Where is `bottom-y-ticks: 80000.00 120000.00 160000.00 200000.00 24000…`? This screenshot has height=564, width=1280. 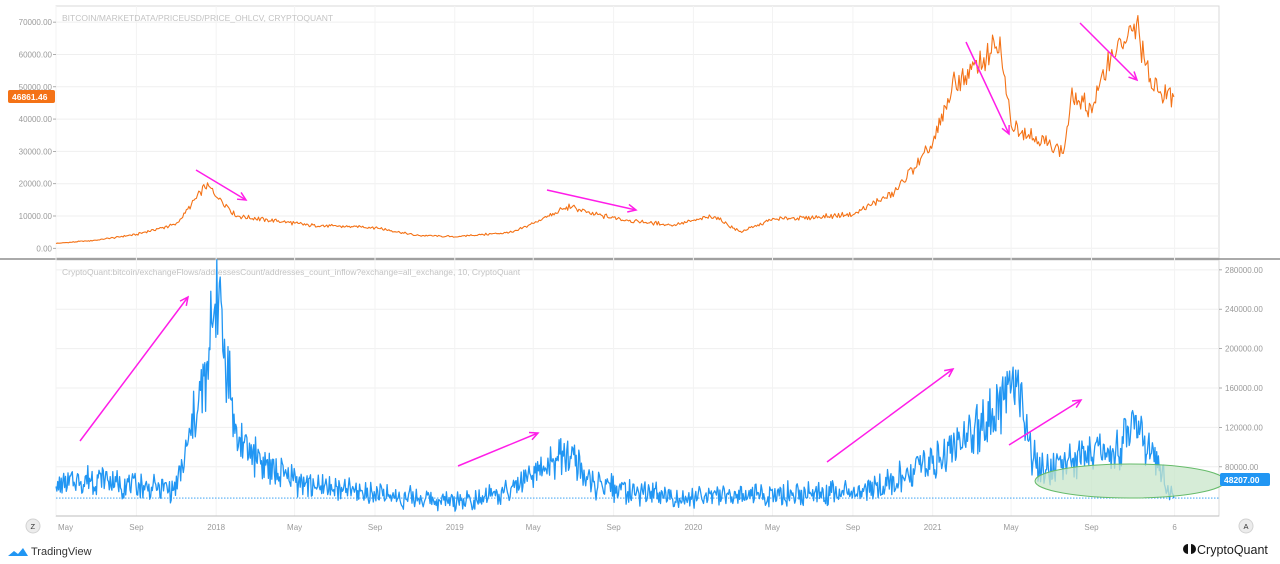 bottom-y-ticks: 80000.00 120000.00 160000.00 200000.00 24000… is located at coordinates (1241, 369).